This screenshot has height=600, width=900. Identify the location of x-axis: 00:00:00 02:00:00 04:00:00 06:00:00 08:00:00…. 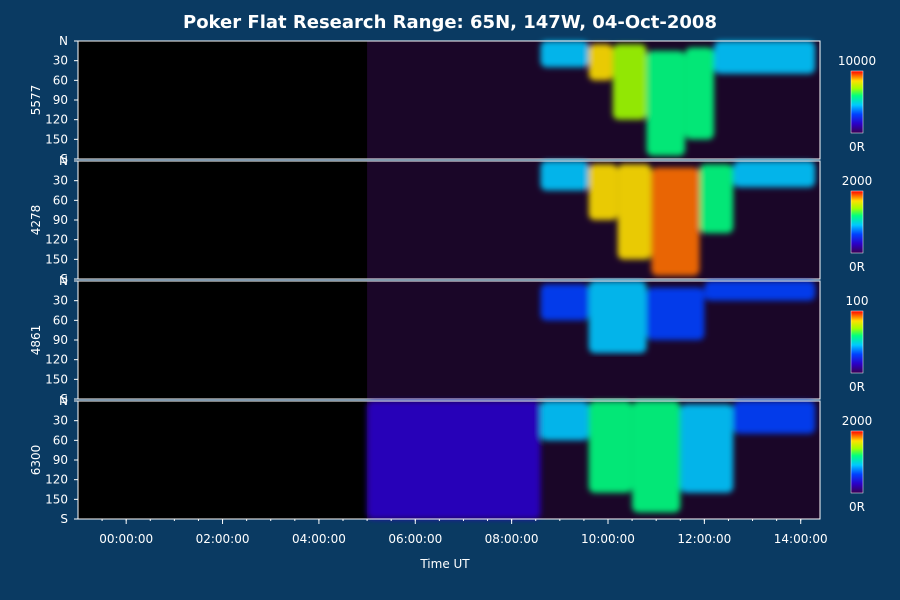
(463, 532).